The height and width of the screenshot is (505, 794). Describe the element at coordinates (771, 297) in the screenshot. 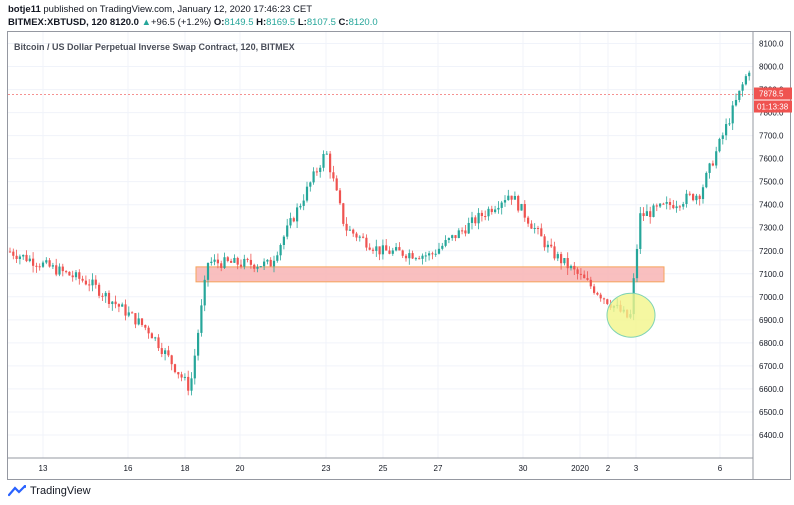

I see `y-tick-label: 7000.0` at that location.